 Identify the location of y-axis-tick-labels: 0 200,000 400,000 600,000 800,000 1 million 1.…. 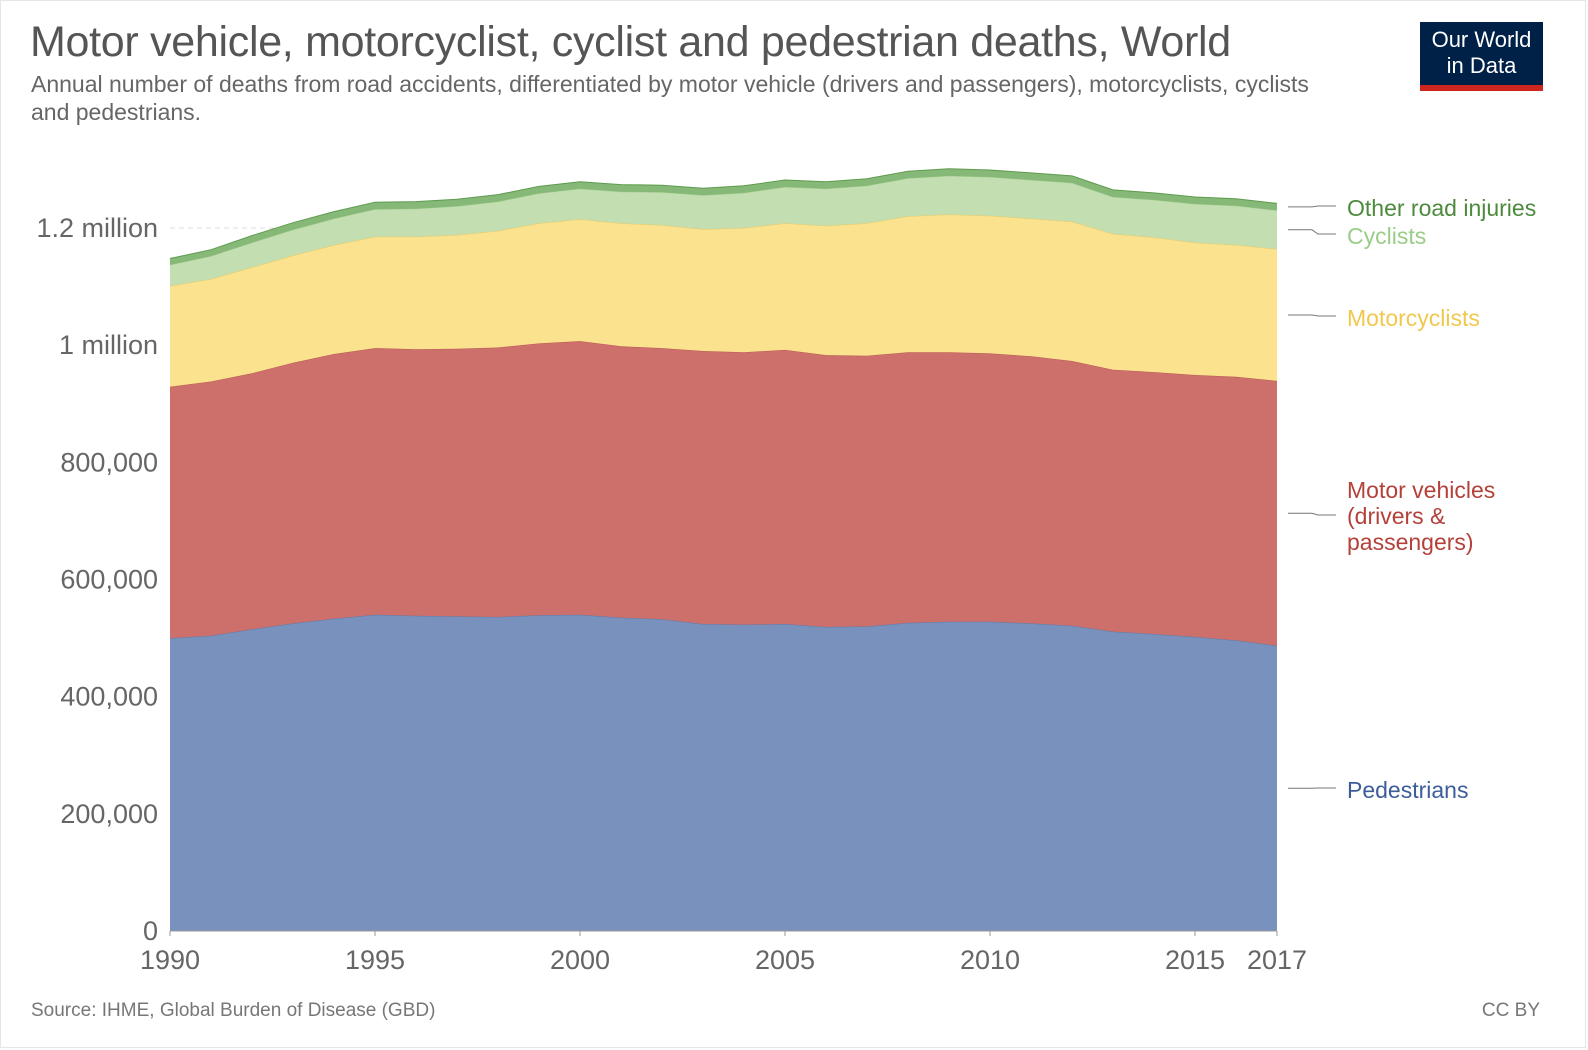
(97, 579).